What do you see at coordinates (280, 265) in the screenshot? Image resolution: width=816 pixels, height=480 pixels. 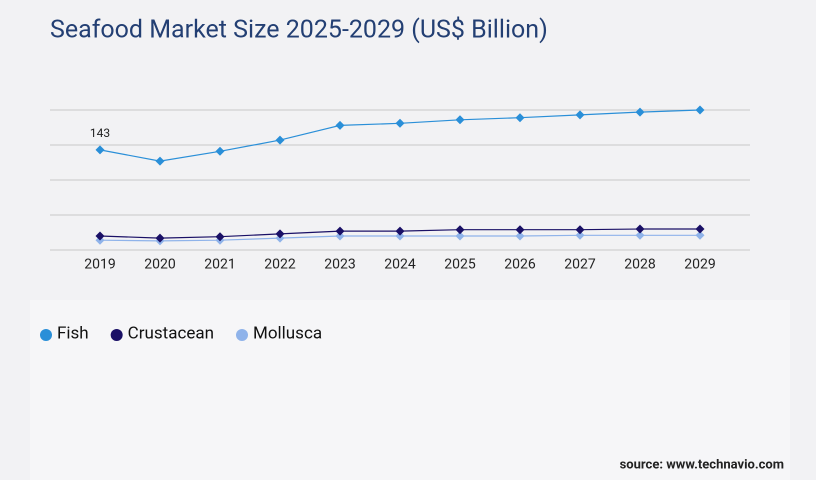 I see `x-tick-label: 2022` at bounding box center [280, 265].